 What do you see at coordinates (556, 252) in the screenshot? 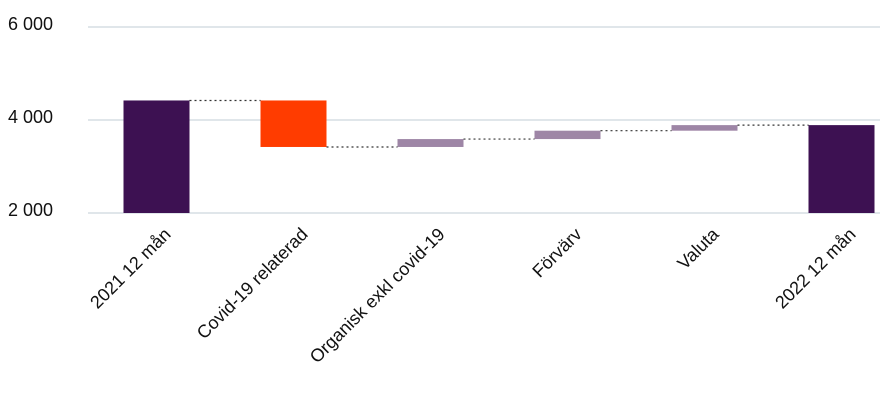
I see `x-tick-label: Förvärv` at bounding box center [556, 252].